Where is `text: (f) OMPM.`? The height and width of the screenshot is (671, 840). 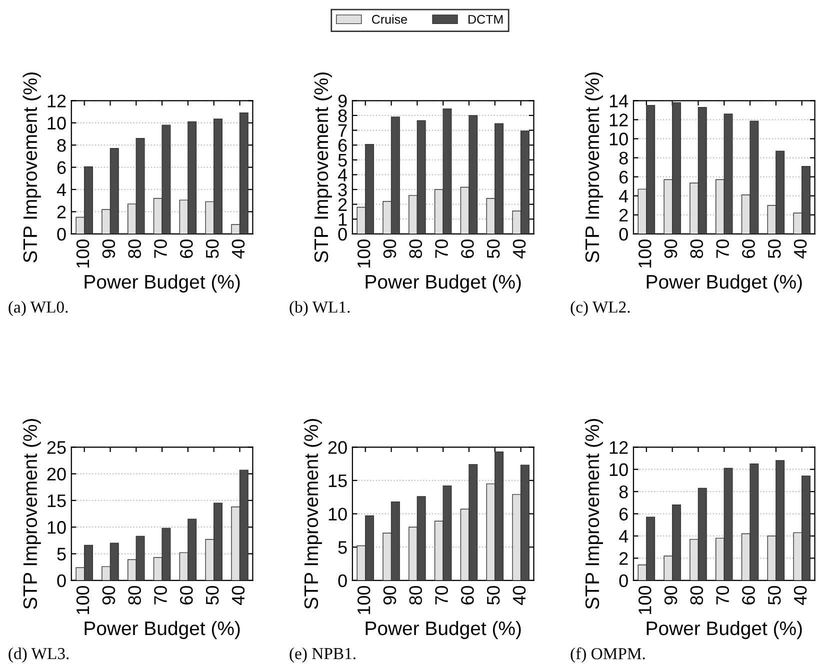 text: (f) OMPM. is located at coordinates (607, 655).